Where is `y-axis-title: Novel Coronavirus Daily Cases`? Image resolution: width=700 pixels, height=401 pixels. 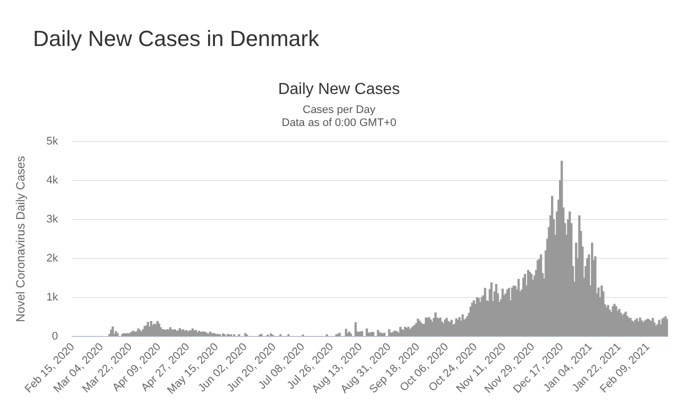
y-axis-title: Novel Coronavirus Daily Cases is located at coordinates (21, 239).